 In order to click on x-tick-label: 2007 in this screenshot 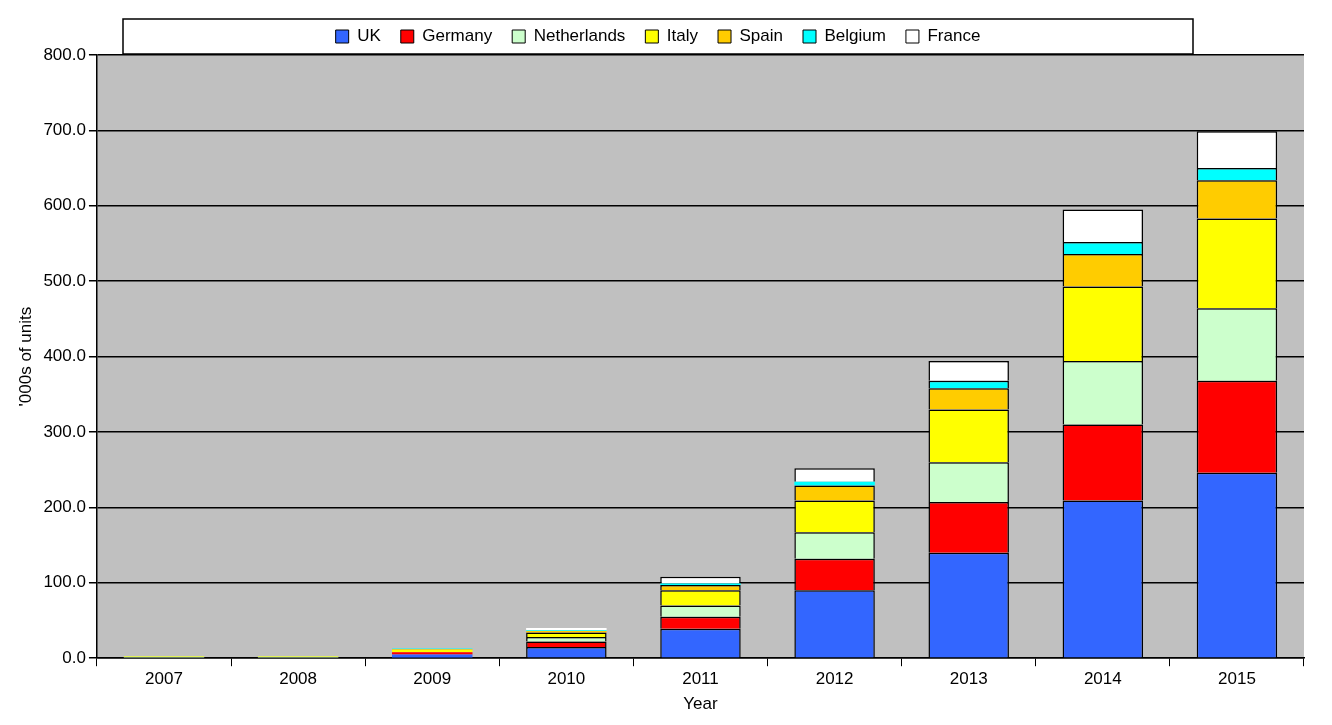, I will do `click(164, 679)`.